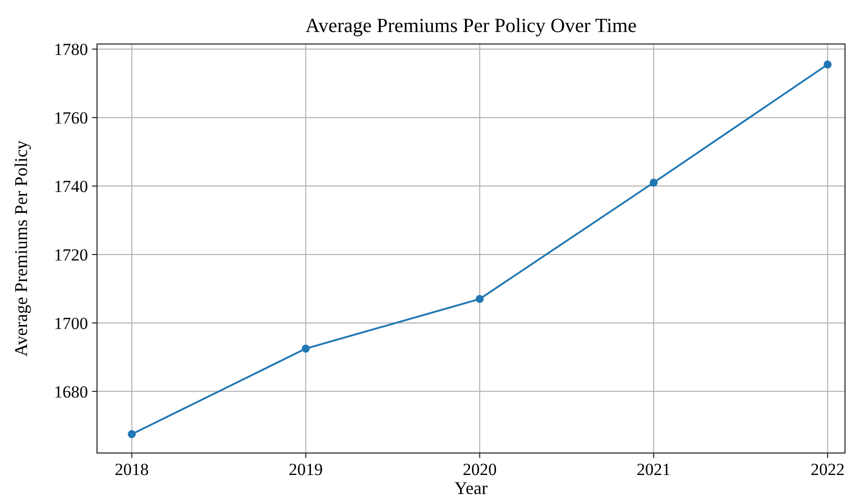 Image resolution: width=847 pixels, height=497 pixels. Describe the element at coordinates (71, 323) in the screenshot. I see `y-tick-label: 1700` at that location.